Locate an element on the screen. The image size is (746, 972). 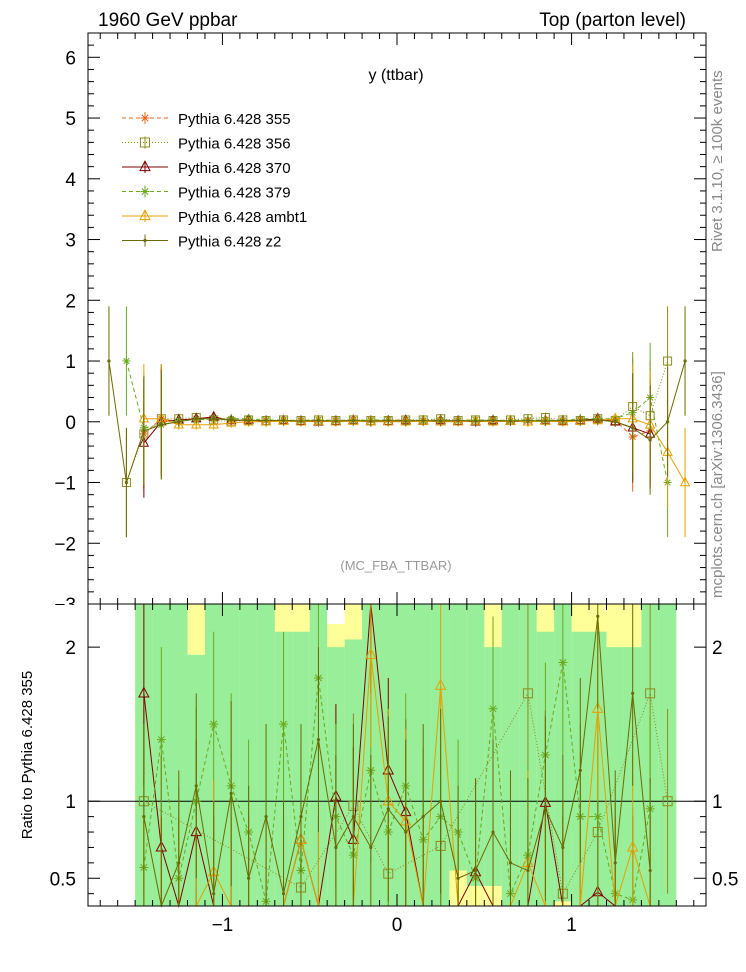
ratio-y-tick-label: 0.5 is located at coordinates (63, 879).